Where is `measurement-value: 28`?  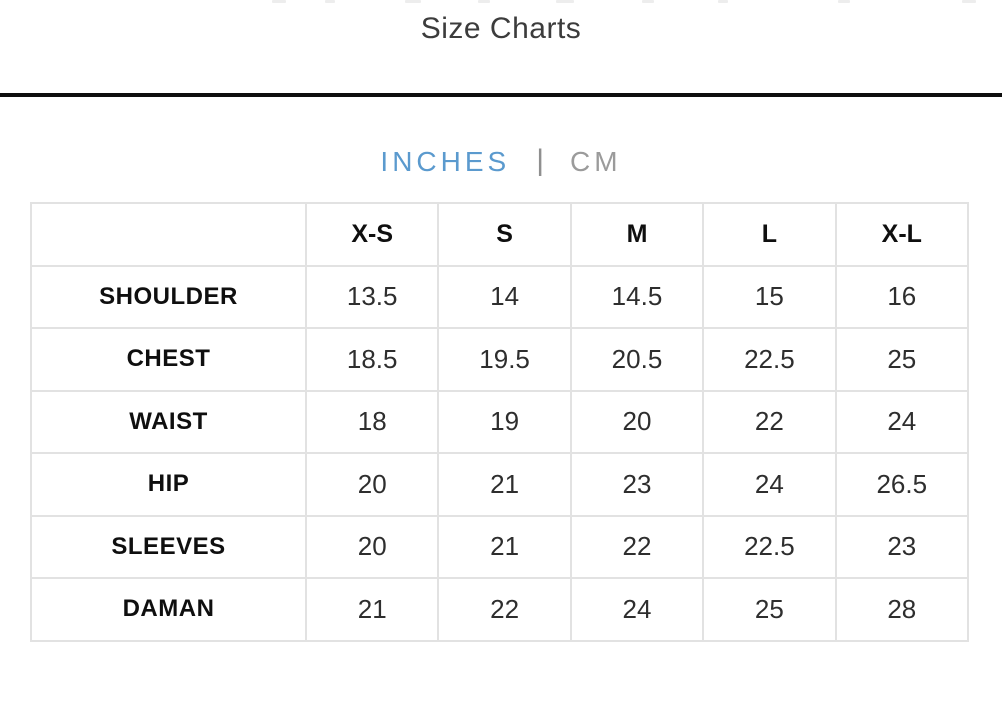 measurement-value: 28 is located at coordinates (902, 609).